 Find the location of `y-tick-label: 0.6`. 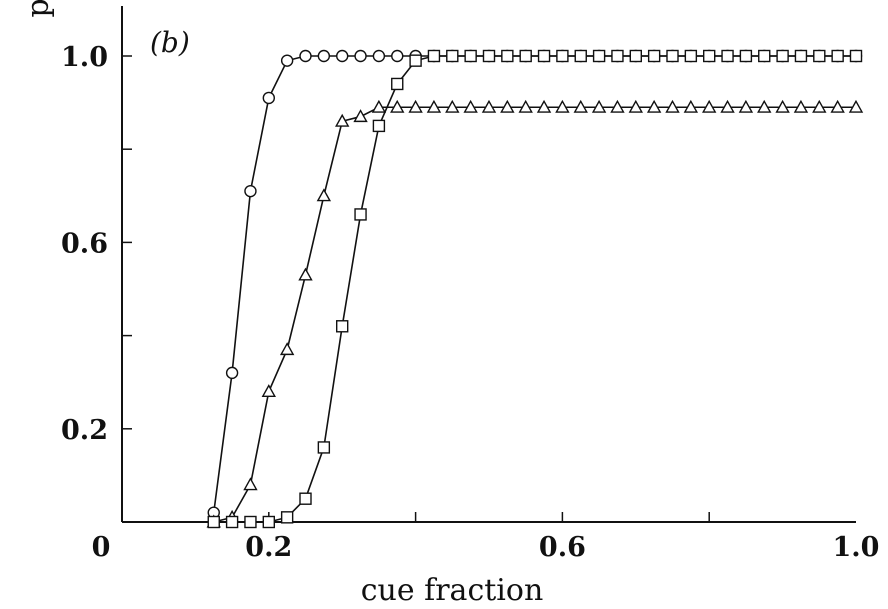

y-tick-label: 0.6 is located at coordinates (84, 243).